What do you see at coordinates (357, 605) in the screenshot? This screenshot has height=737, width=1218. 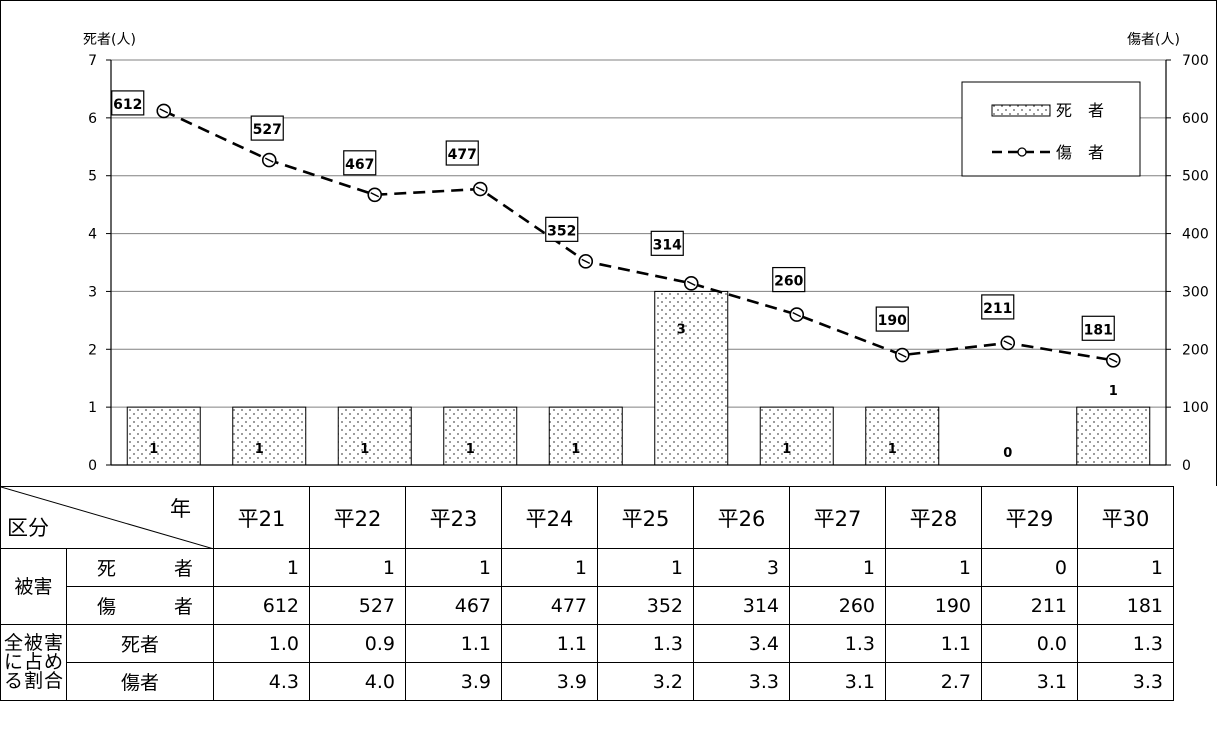 I see `injured-cell: 527` at bounding box center [357, 605].